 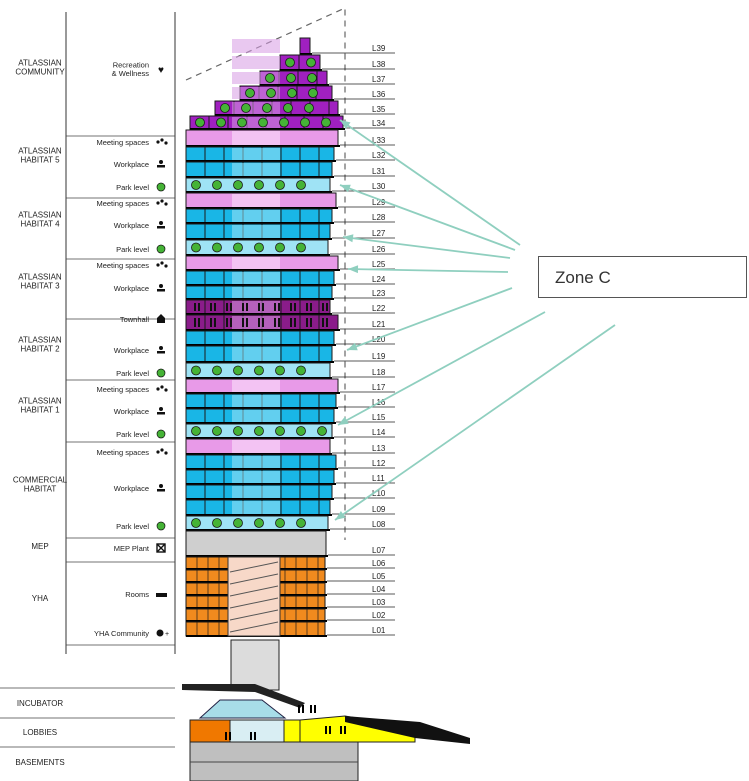 I want to click on heart-icon: ♥, so click(x=161, y=70).